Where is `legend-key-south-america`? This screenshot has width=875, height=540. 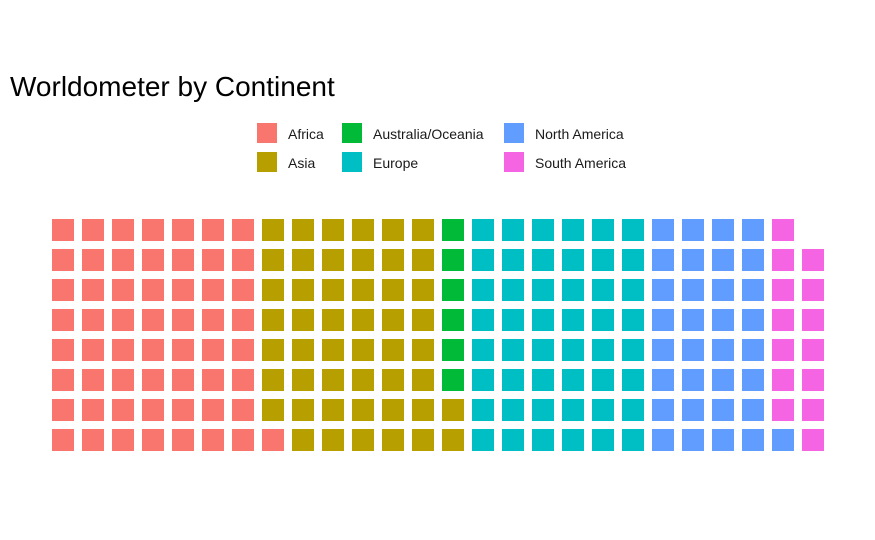 legend-key-south-america is located at coordinates (514, 162).